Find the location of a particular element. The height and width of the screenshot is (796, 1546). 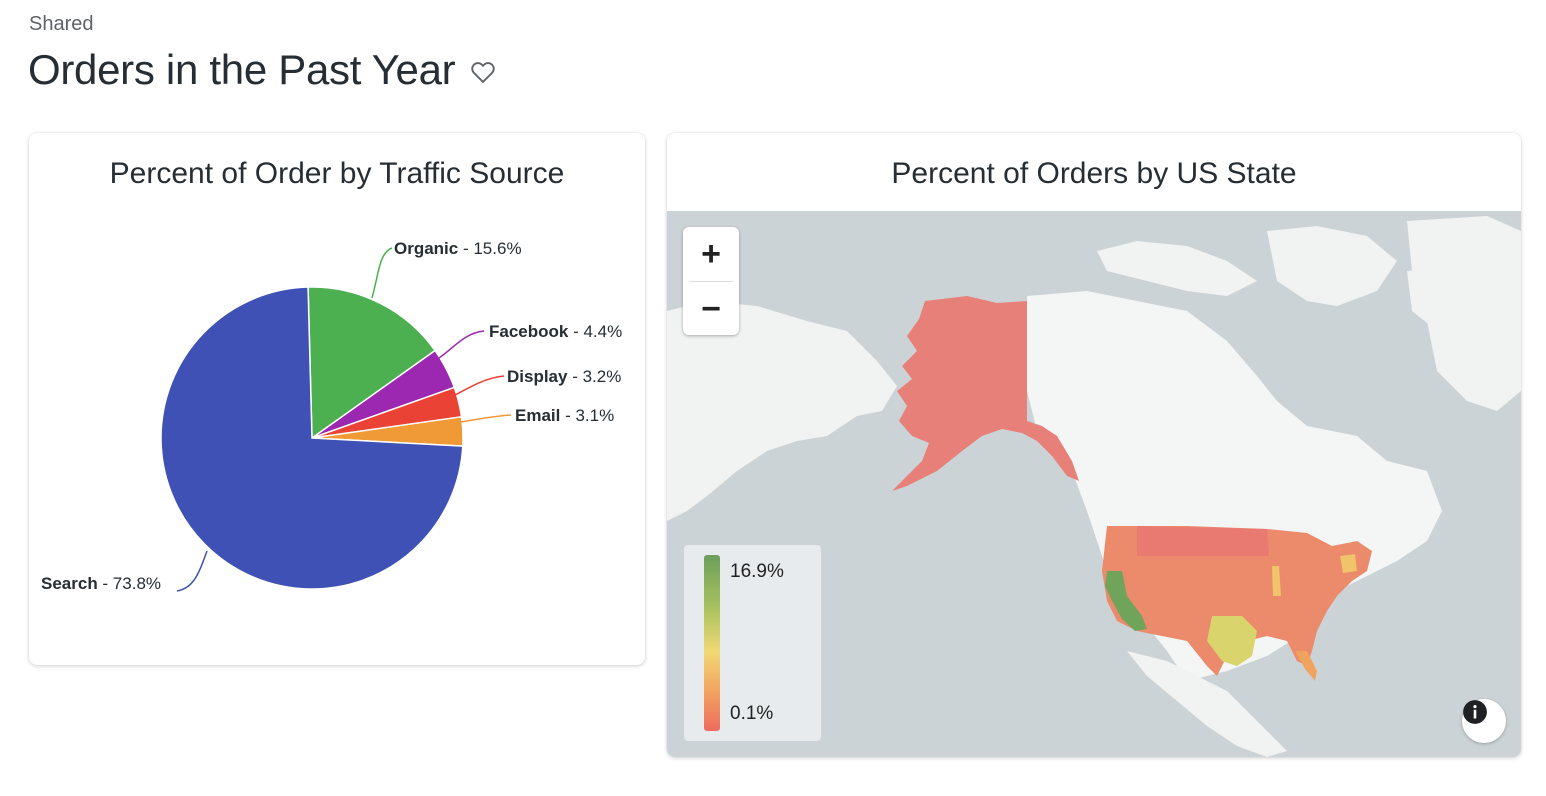

pie-leader-email is located at coordinates (486, 418).